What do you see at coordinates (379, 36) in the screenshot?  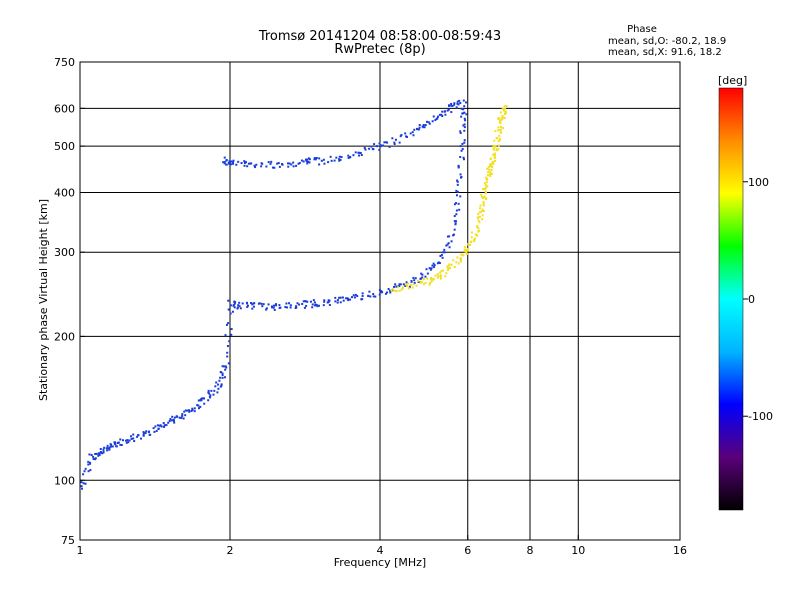 I see `chart-title: Tromsø 20141204 08:58:00-08:59:43` at bounding box center [379, 36].